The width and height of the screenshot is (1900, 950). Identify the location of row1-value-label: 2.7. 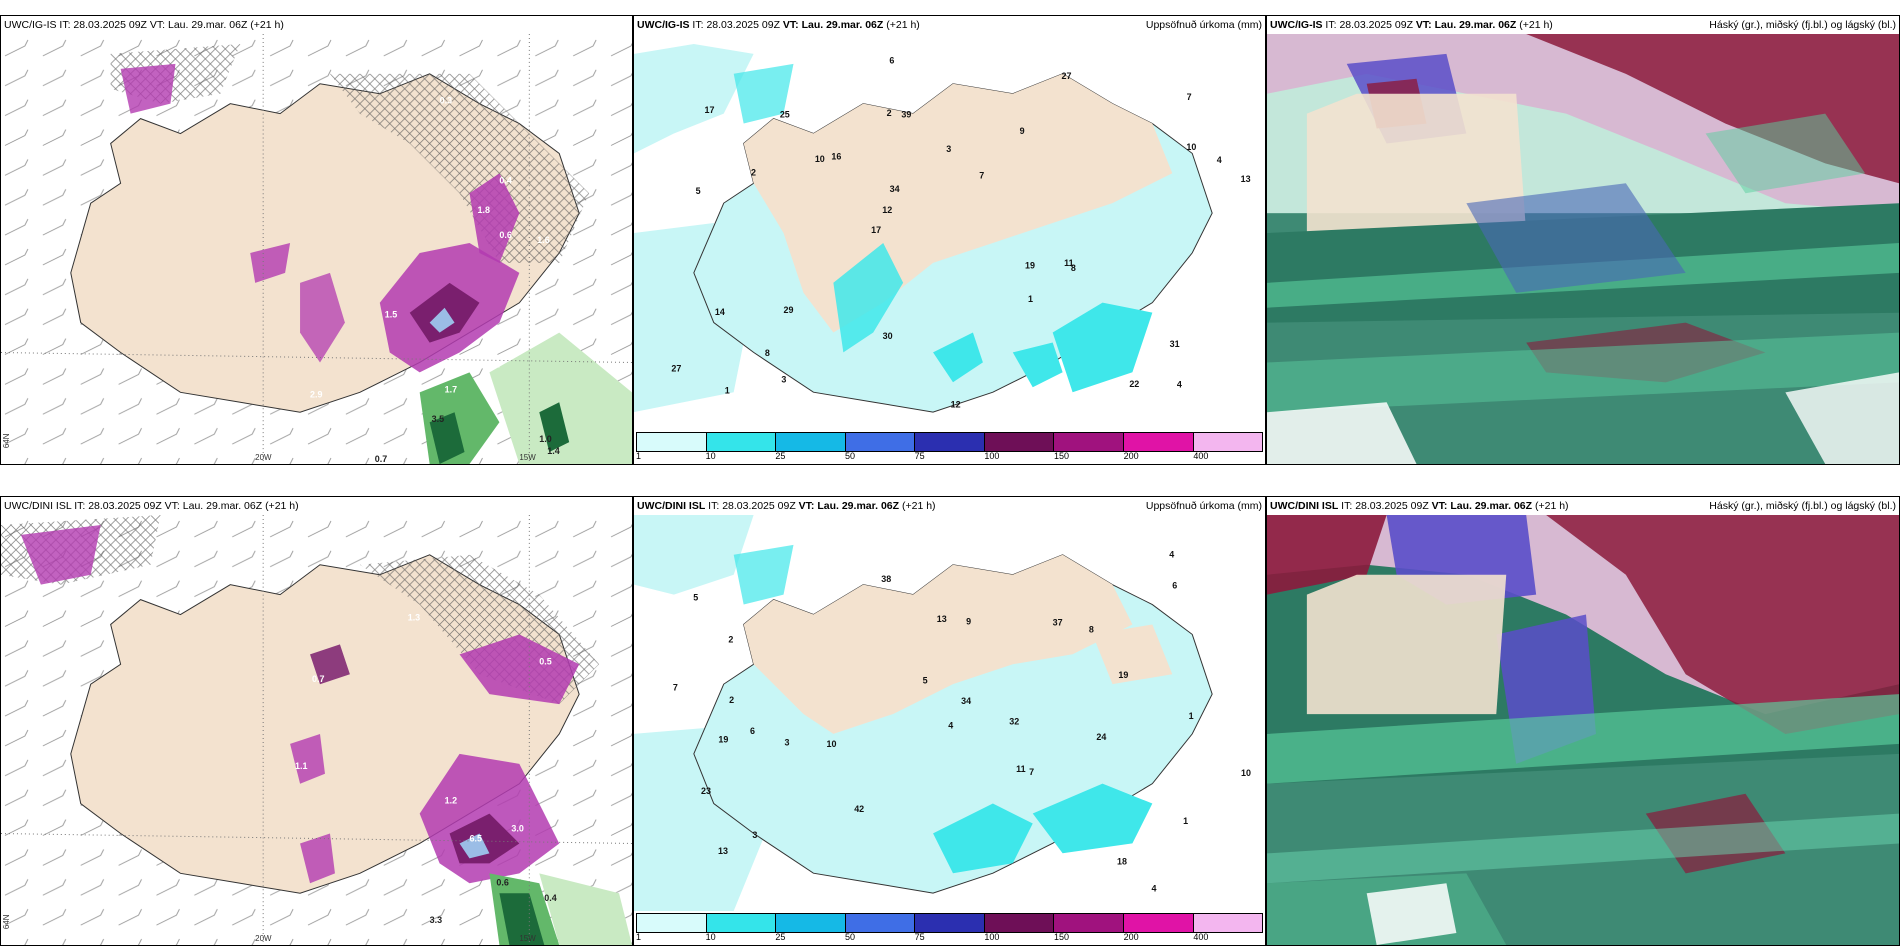
(495, 364).